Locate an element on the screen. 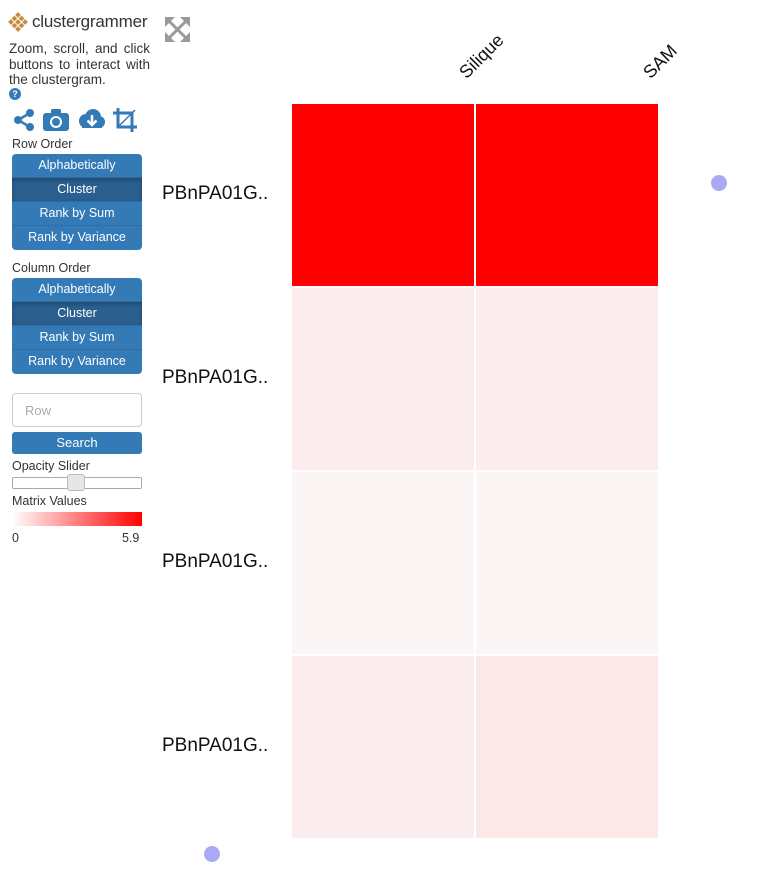 This screenshot has width=760, height=877. matrix-values-colorbar is located at coordinates (77, 519).